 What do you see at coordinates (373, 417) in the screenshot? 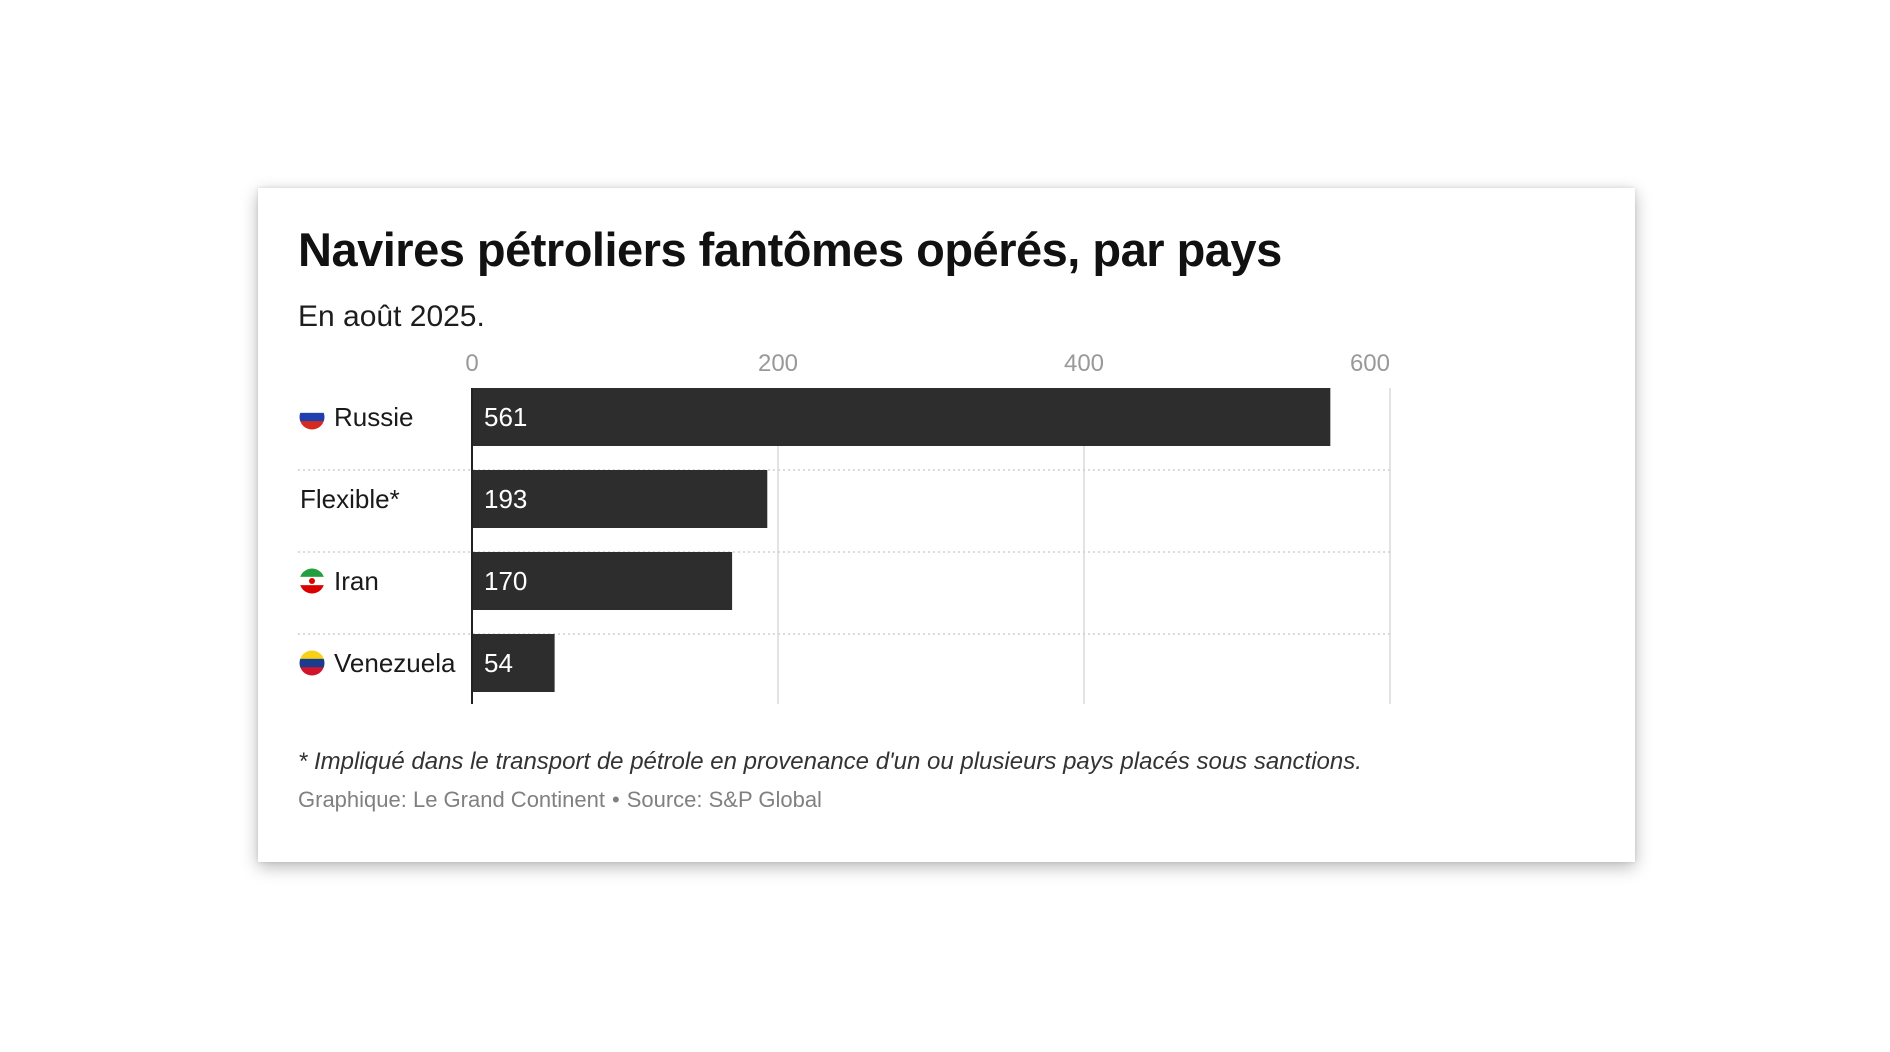
I see `category-label-0: Russie` at bounding box center [373, 417].